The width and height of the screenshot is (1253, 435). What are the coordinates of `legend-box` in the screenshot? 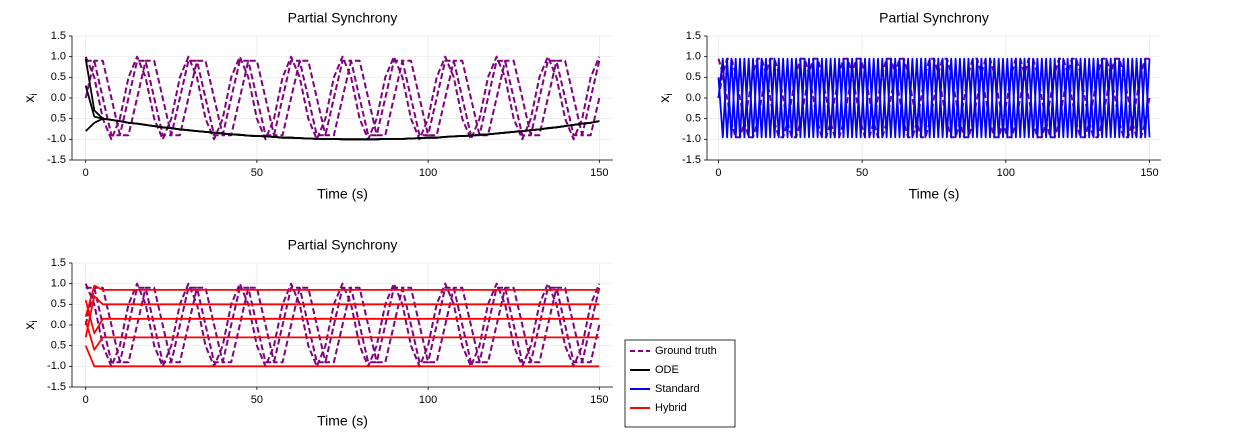 It's located at (680, 383).